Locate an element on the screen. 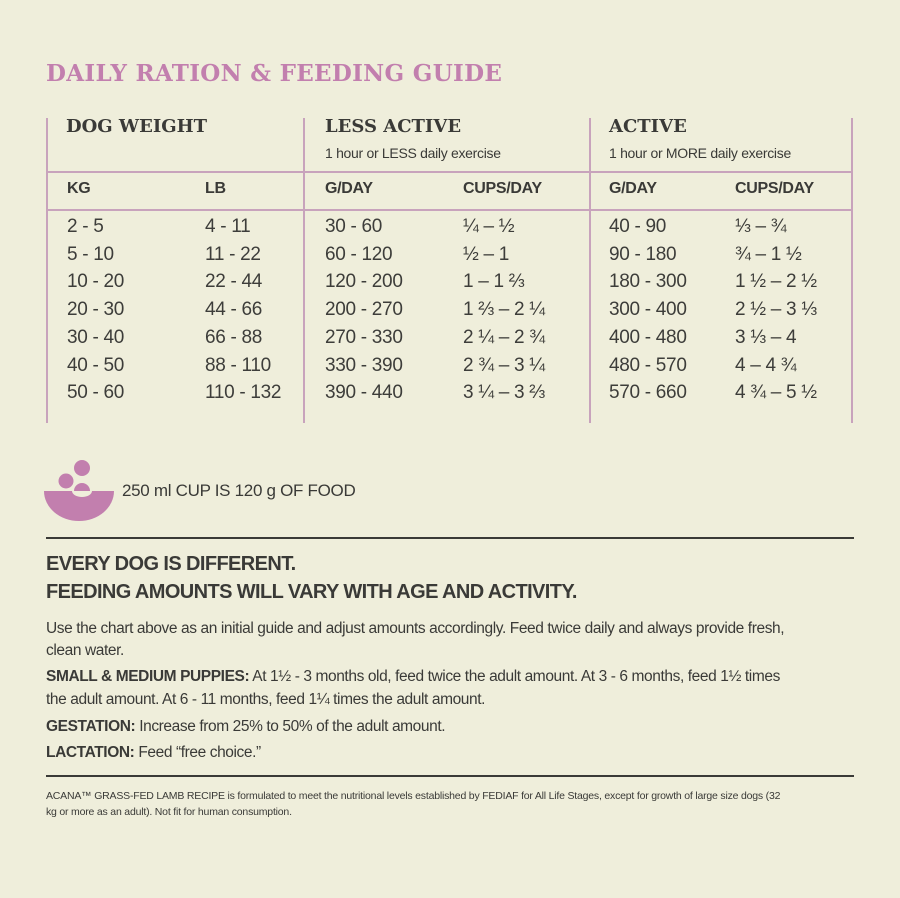 This screenshot has height=898, width=900. cell-kg: 50 - 60 is located at coordinates (96, 393).